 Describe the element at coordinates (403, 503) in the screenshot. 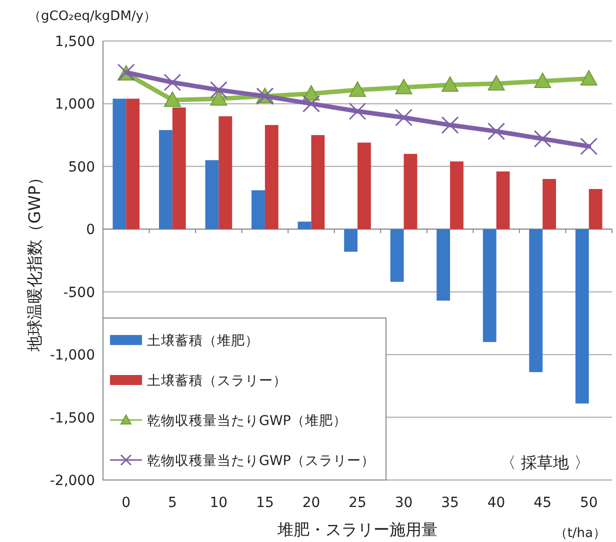

I see `x-tick-label: 30` at that location.